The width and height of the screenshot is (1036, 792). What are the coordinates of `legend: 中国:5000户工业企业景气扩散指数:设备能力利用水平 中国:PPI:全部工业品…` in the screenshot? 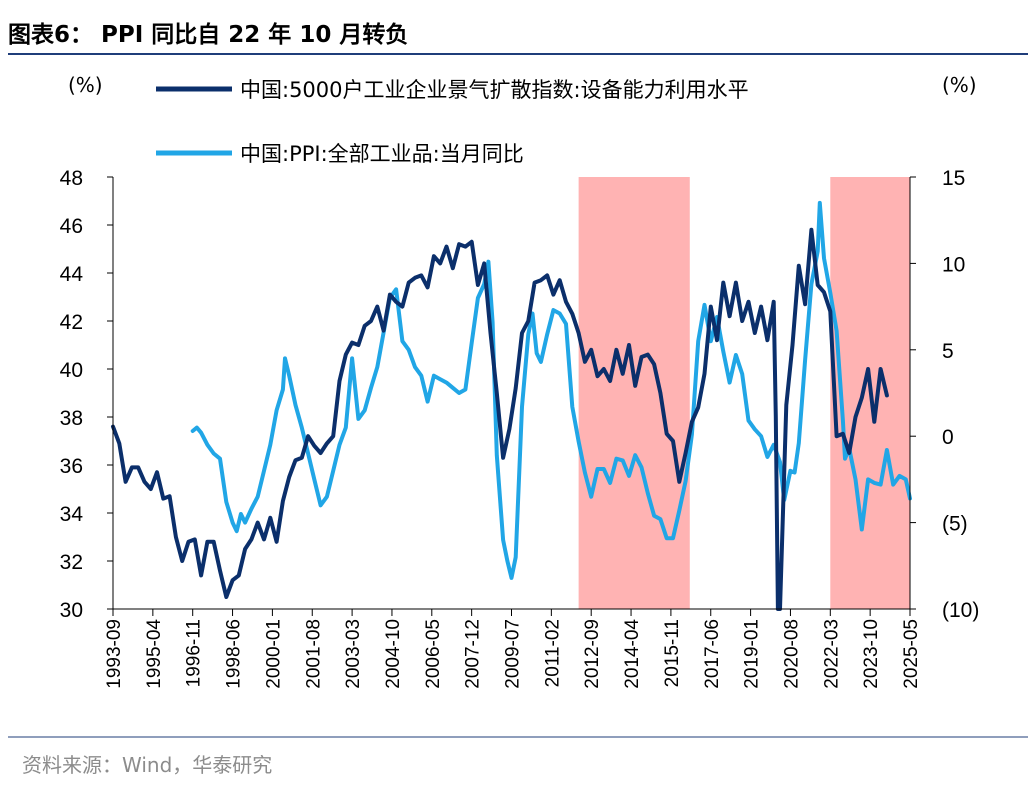 It's located at (452, 122).